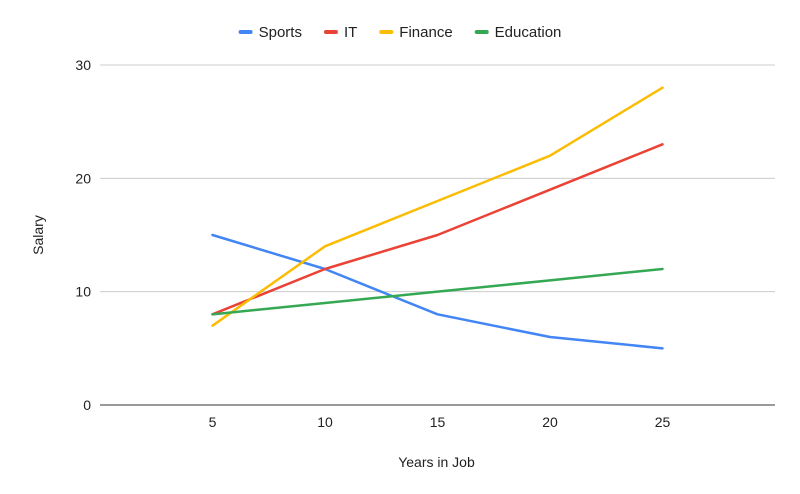 The height and width of the screenshot is (494, 800). I want to click on x-axis-ticks: 5 10 15 20 25, so click(440, 422).